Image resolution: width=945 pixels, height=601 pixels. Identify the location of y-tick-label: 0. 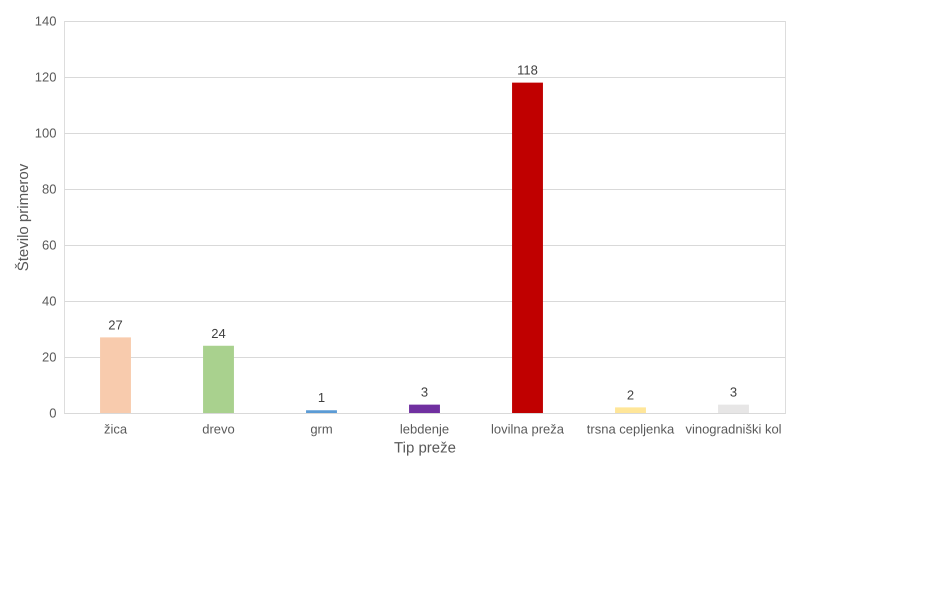
(52, 413).